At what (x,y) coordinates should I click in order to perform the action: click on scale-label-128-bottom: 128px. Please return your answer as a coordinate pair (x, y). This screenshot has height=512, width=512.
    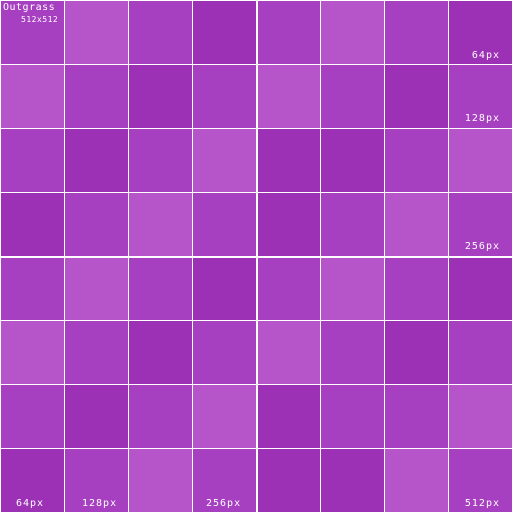
    Looking at the image, I should click on (100, 503).